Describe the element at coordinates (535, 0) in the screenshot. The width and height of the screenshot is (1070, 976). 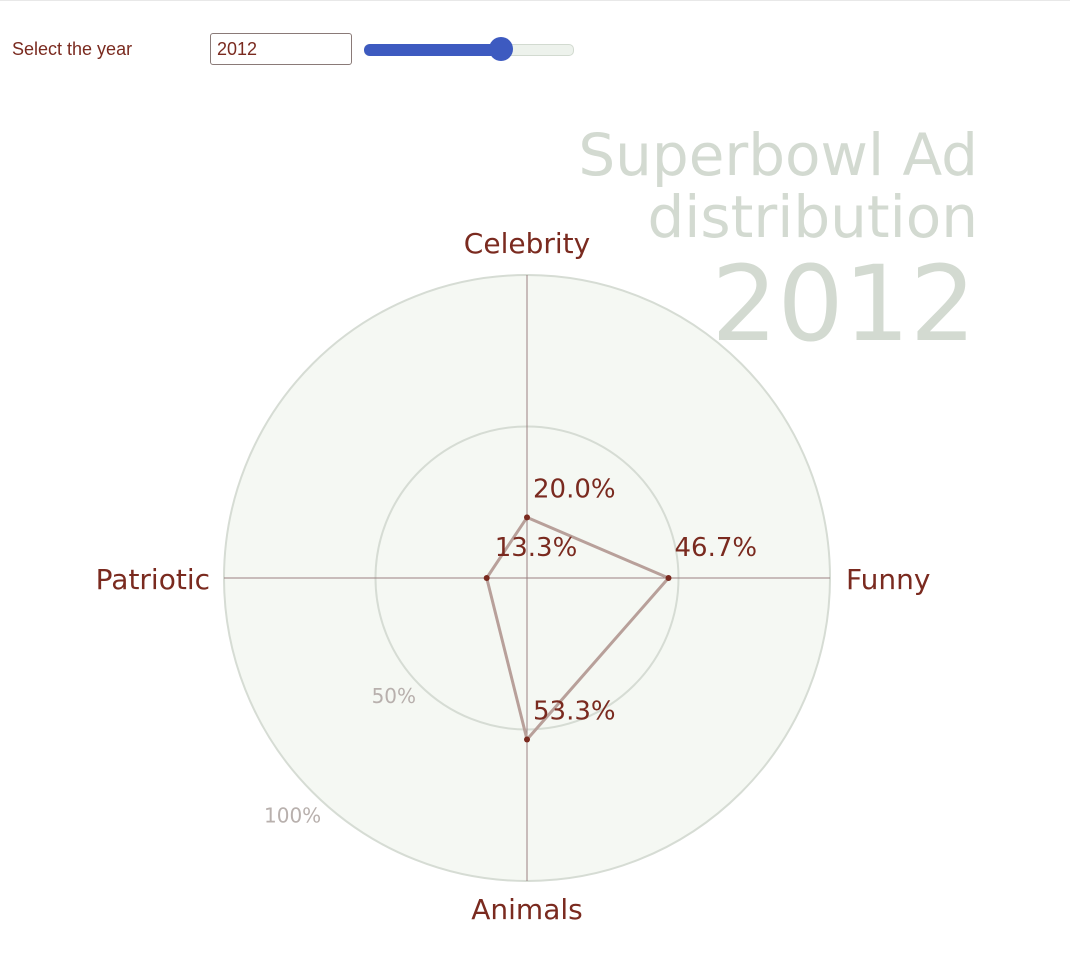
I see `top-divider` at that location.